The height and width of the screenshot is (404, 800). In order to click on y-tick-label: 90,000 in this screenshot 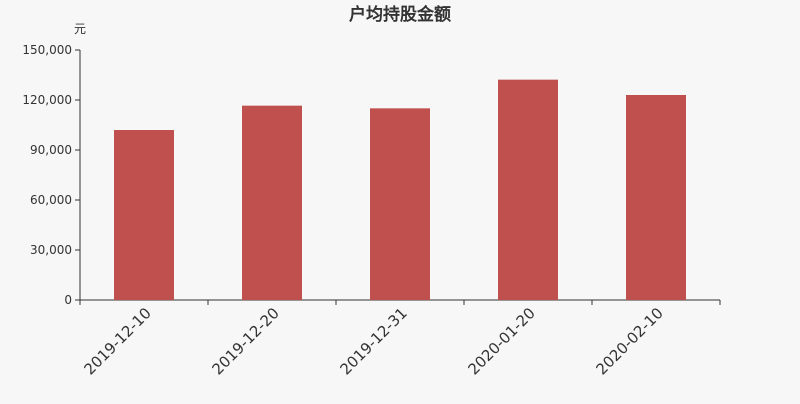, I will do `click(51, 150)`.